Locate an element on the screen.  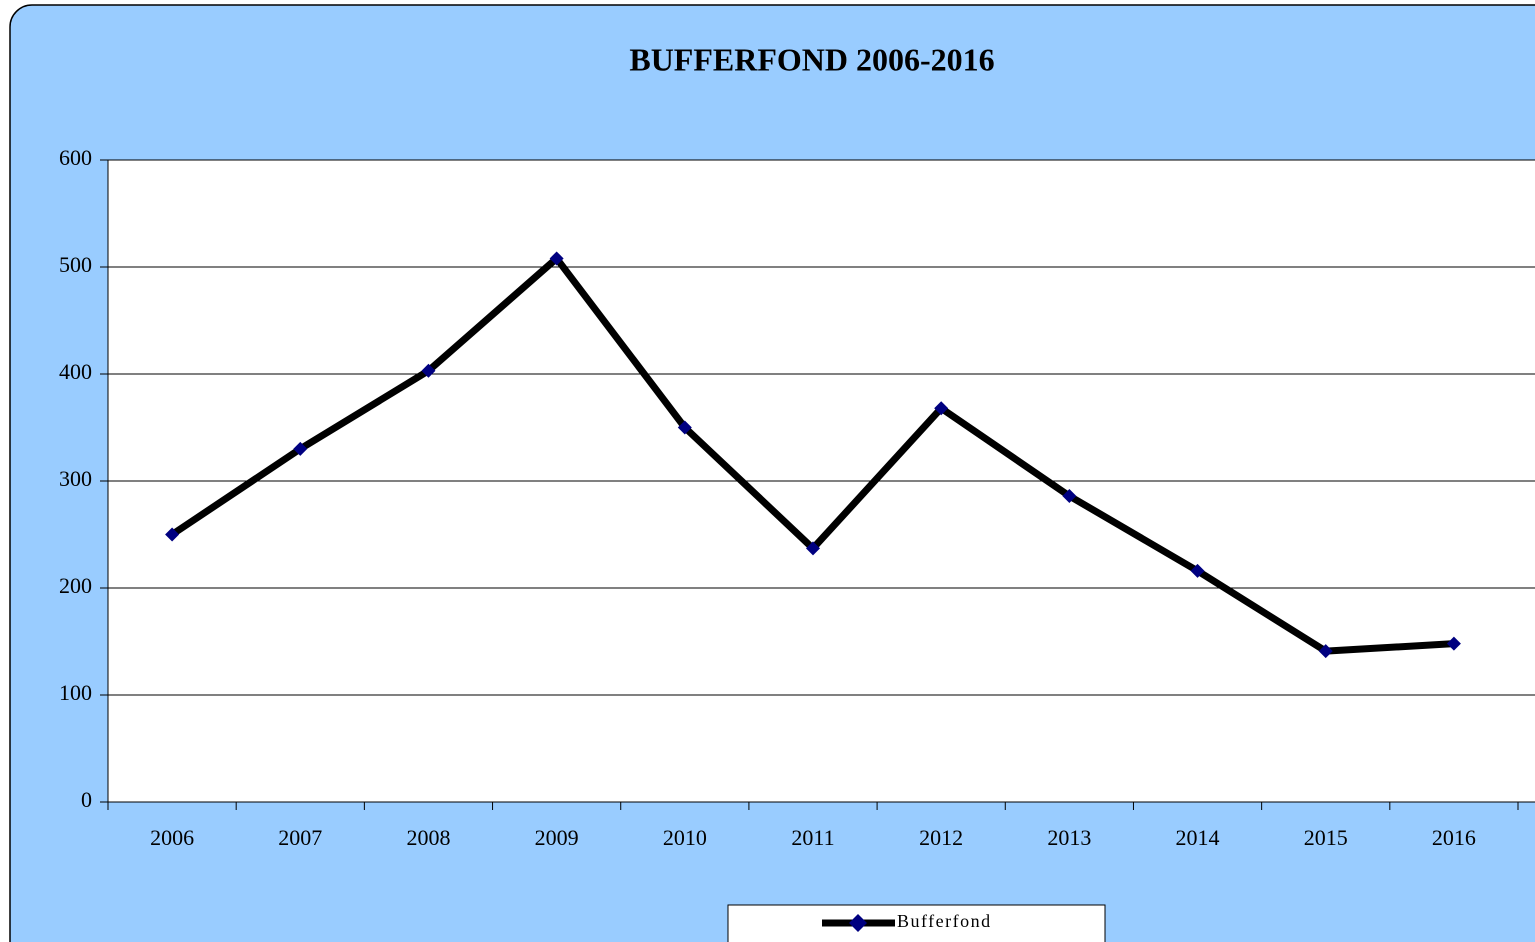
y-tick-label: 400 is located at coordinates (75, 371).